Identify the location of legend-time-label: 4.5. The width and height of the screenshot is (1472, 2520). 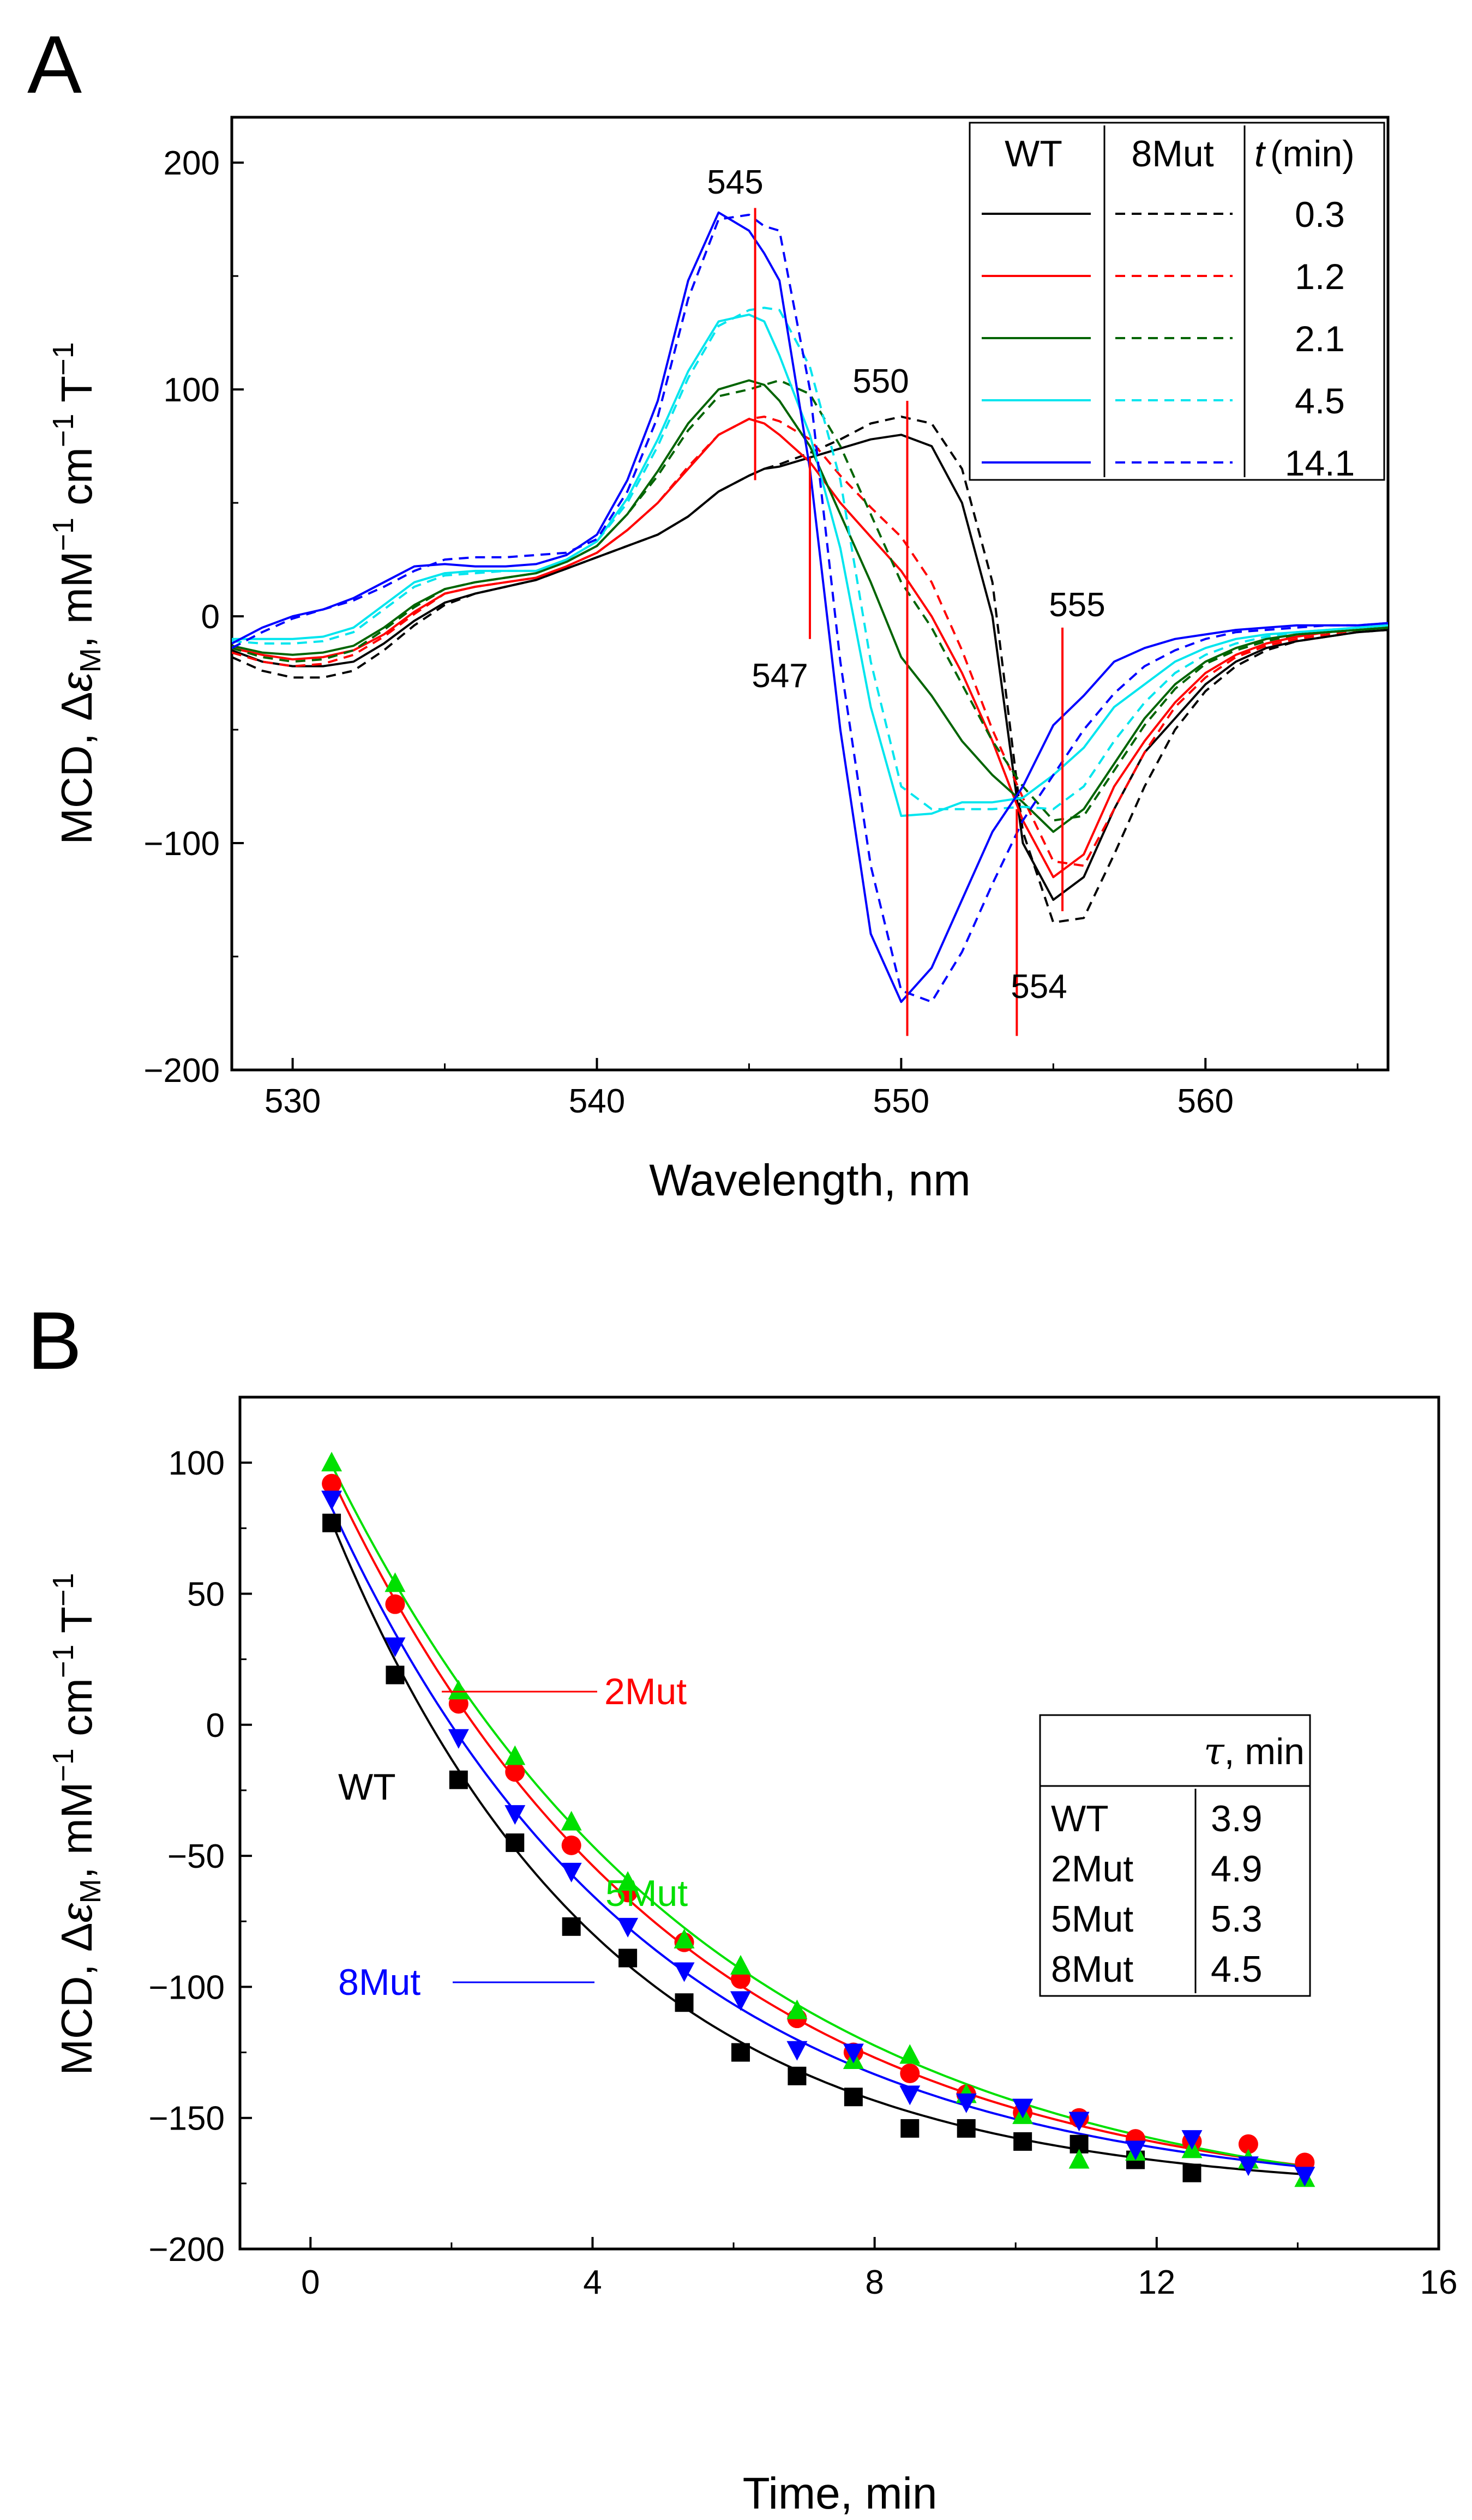
(1320, 401).